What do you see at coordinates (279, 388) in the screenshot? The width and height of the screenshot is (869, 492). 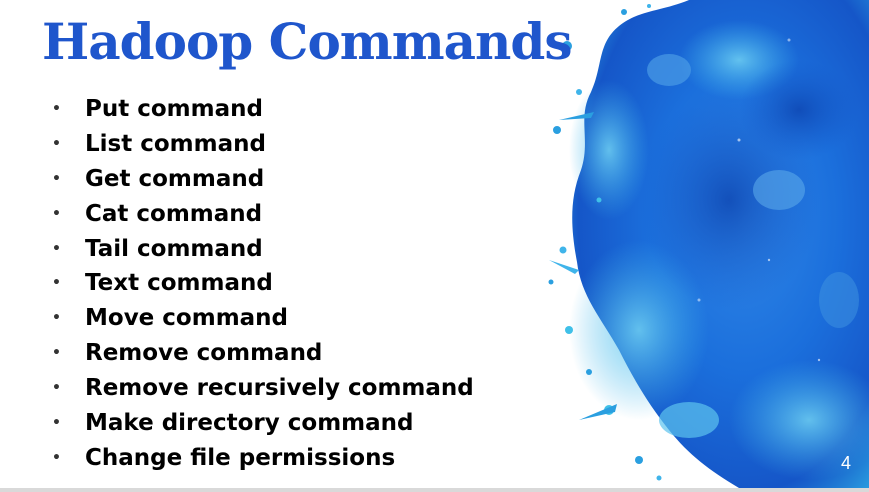 I see `list-item-text: Remove recursively command` at bounding box center [279, 388].